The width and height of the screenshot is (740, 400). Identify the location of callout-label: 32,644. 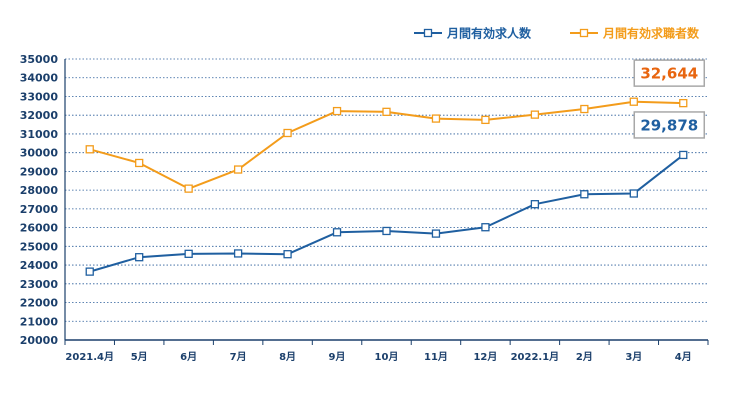
(669, 74).